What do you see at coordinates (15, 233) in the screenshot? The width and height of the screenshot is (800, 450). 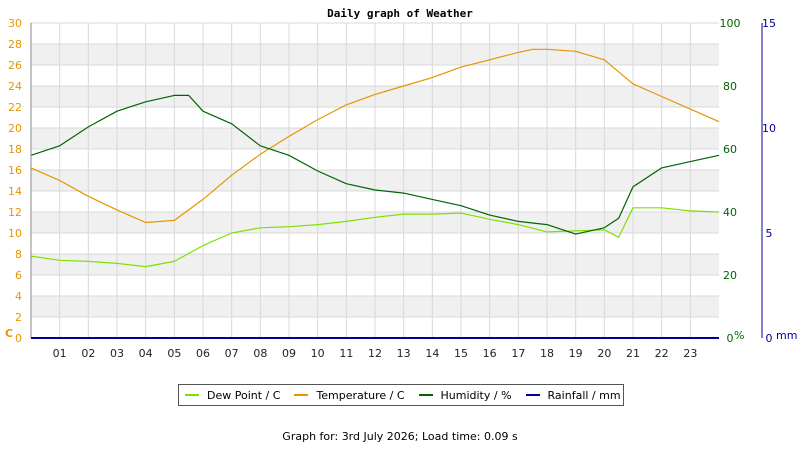 I see `temperature-tick-label: 10` at bounding box center [15, 233].